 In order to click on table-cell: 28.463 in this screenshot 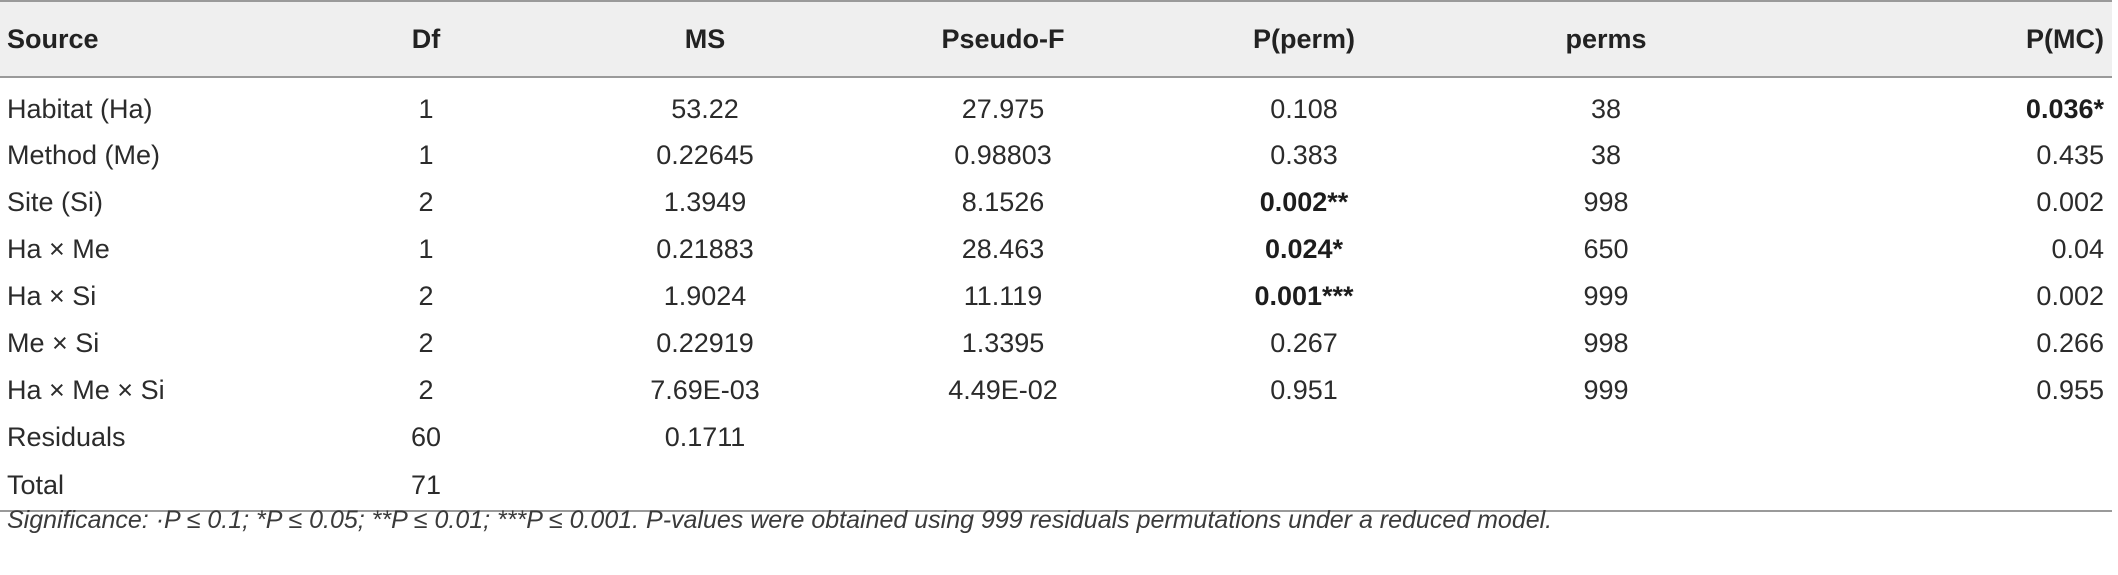, I will do `click(1003, 249)`.